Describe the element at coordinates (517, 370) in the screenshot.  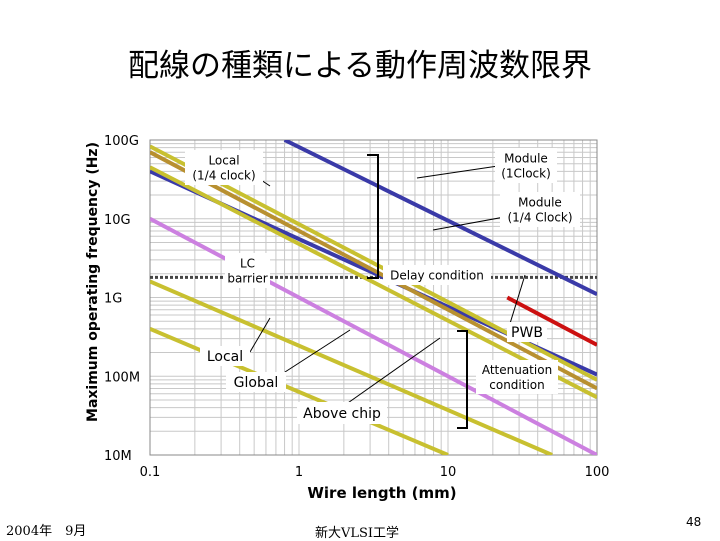
I see `annotation-label: Attenuation` at that location.